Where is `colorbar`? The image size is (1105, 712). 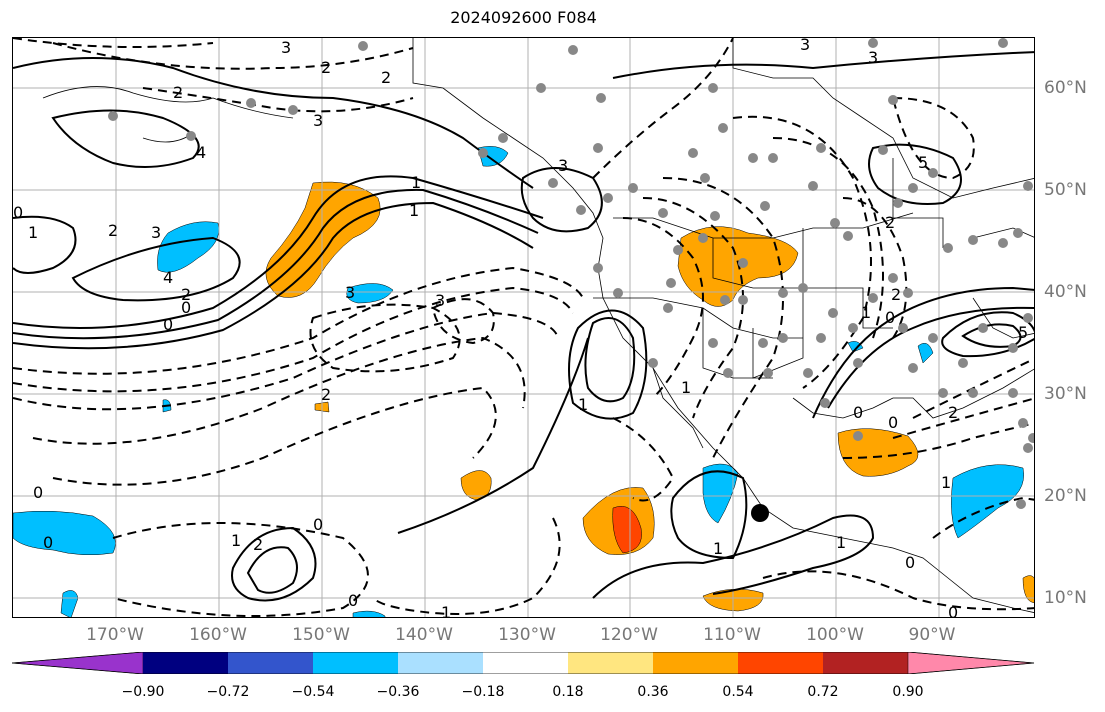 colorbar is located at coordinates (523, 663).